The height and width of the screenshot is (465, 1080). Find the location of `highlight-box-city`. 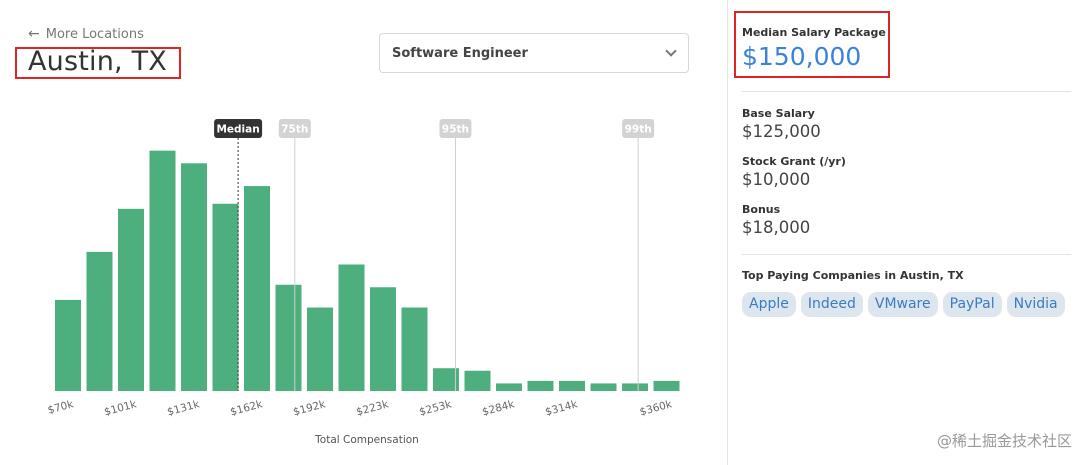

highlight-box-city is located at coordinates (98, 63).